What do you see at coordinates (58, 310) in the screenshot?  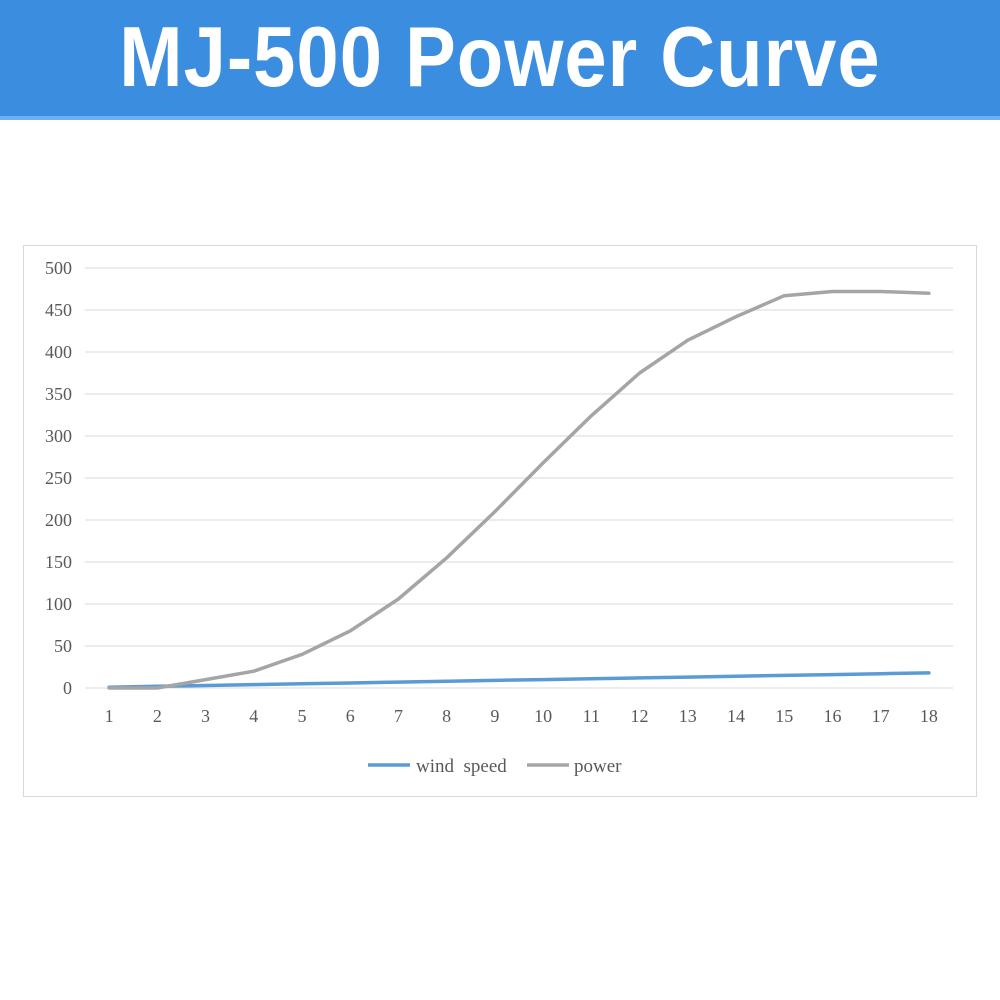 I see `y-tick-label: 450` at bounding box center [58, 310].